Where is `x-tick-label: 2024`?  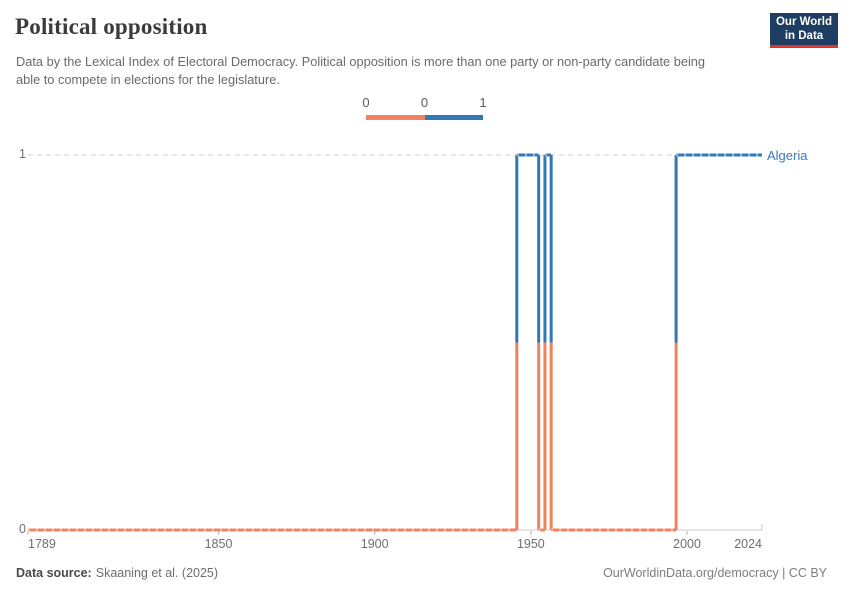 x-tick-label: 2024 is located at coordinates (748, 544).